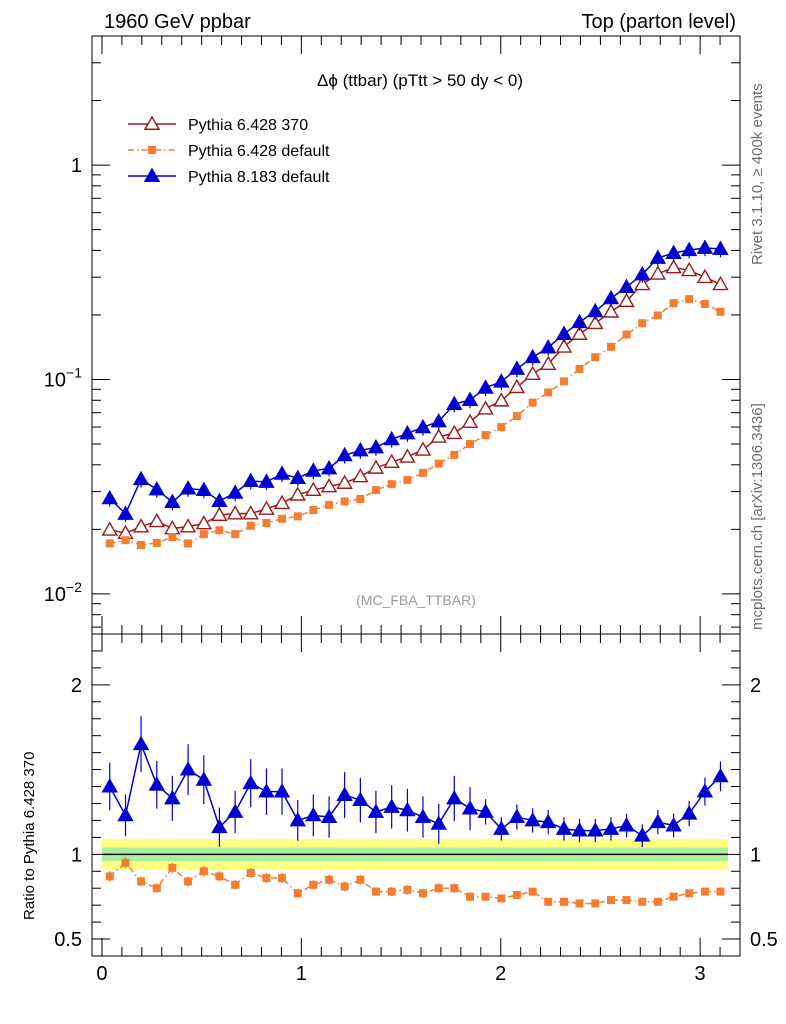 This screenshot has width=786, height=1024. Describe the element at coordinates (415, 854) in the screenshot. I see `ratio-reference-band` at that location.